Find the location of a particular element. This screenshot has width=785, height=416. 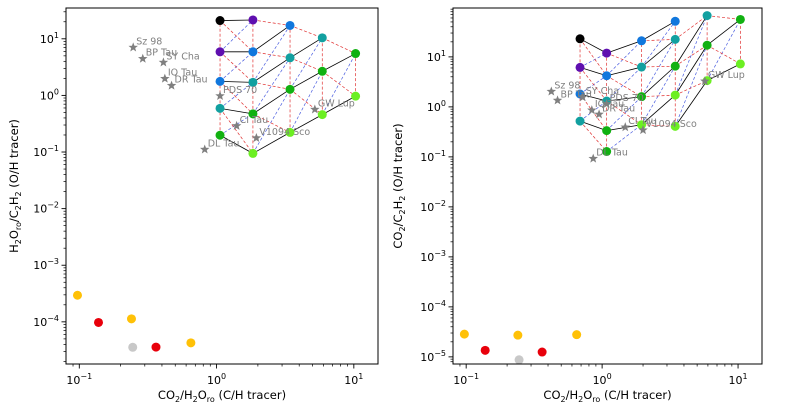

other-points is located at coordinates (134, 321).